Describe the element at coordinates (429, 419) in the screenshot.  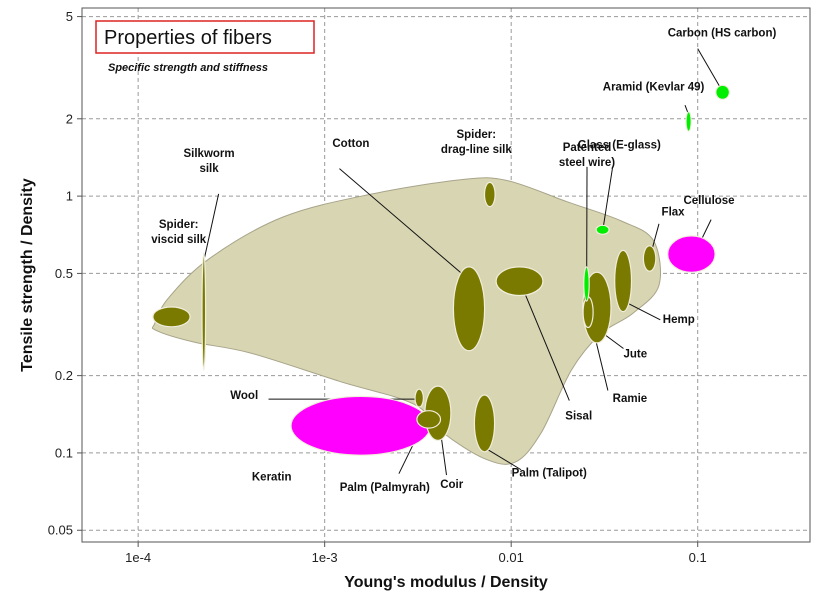
I see `fiber-palm-palmyrah` at that location.